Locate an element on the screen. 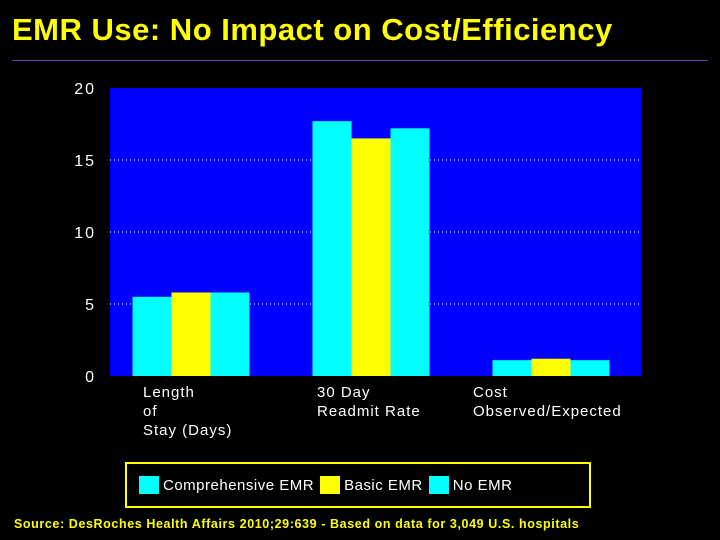 This screenshot has width=720, height=540. y-tick-label: 5 is located at coordinates (90, 305).